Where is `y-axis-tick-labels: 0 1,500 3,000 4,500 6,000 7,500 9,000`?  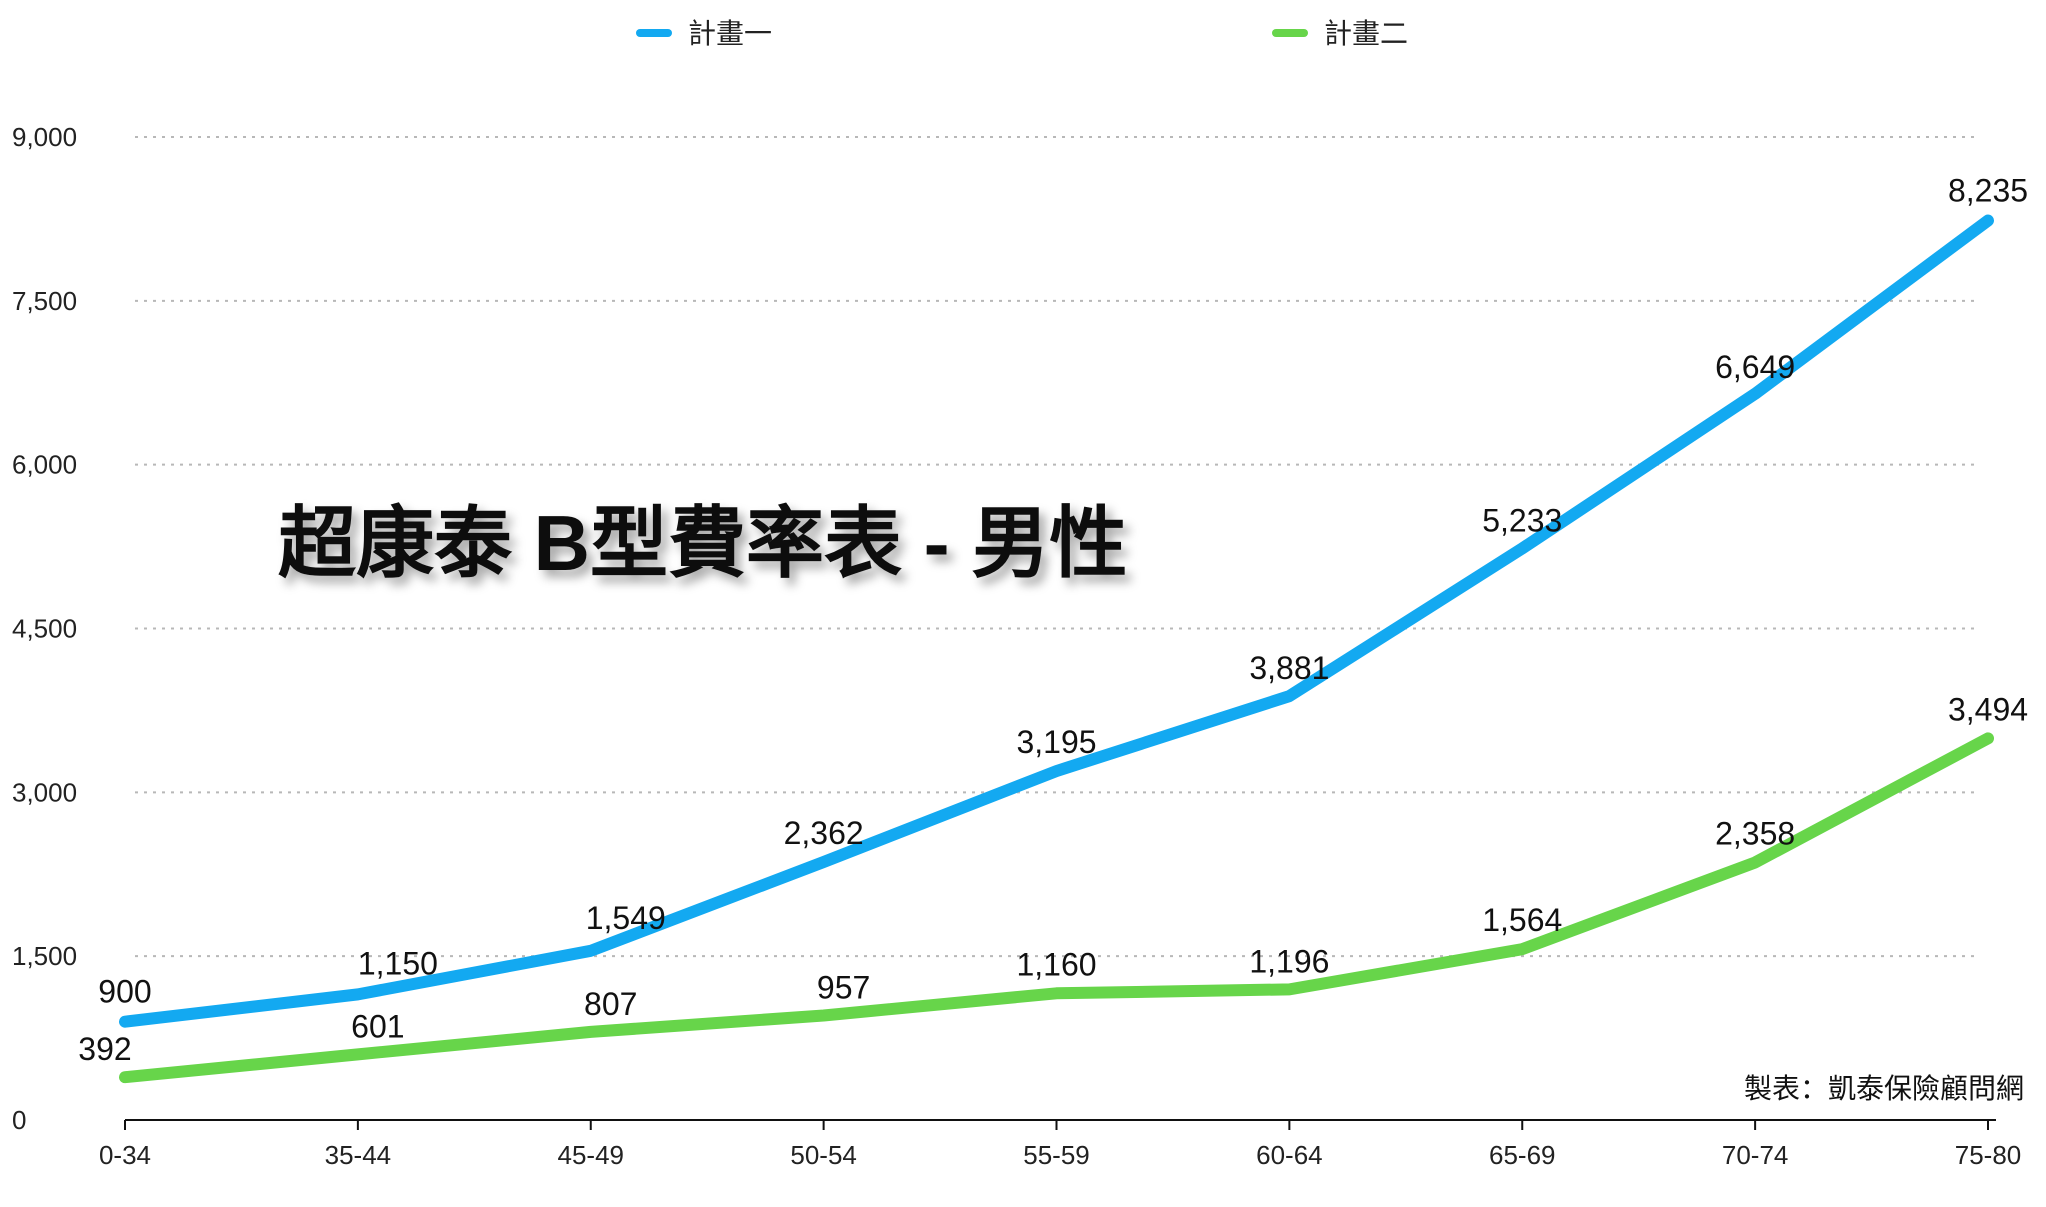
y-axis-tick-labels: 0 1,500 3,000 4,500 6,000 7,500 9,000 is located at coordinates (44, 628).